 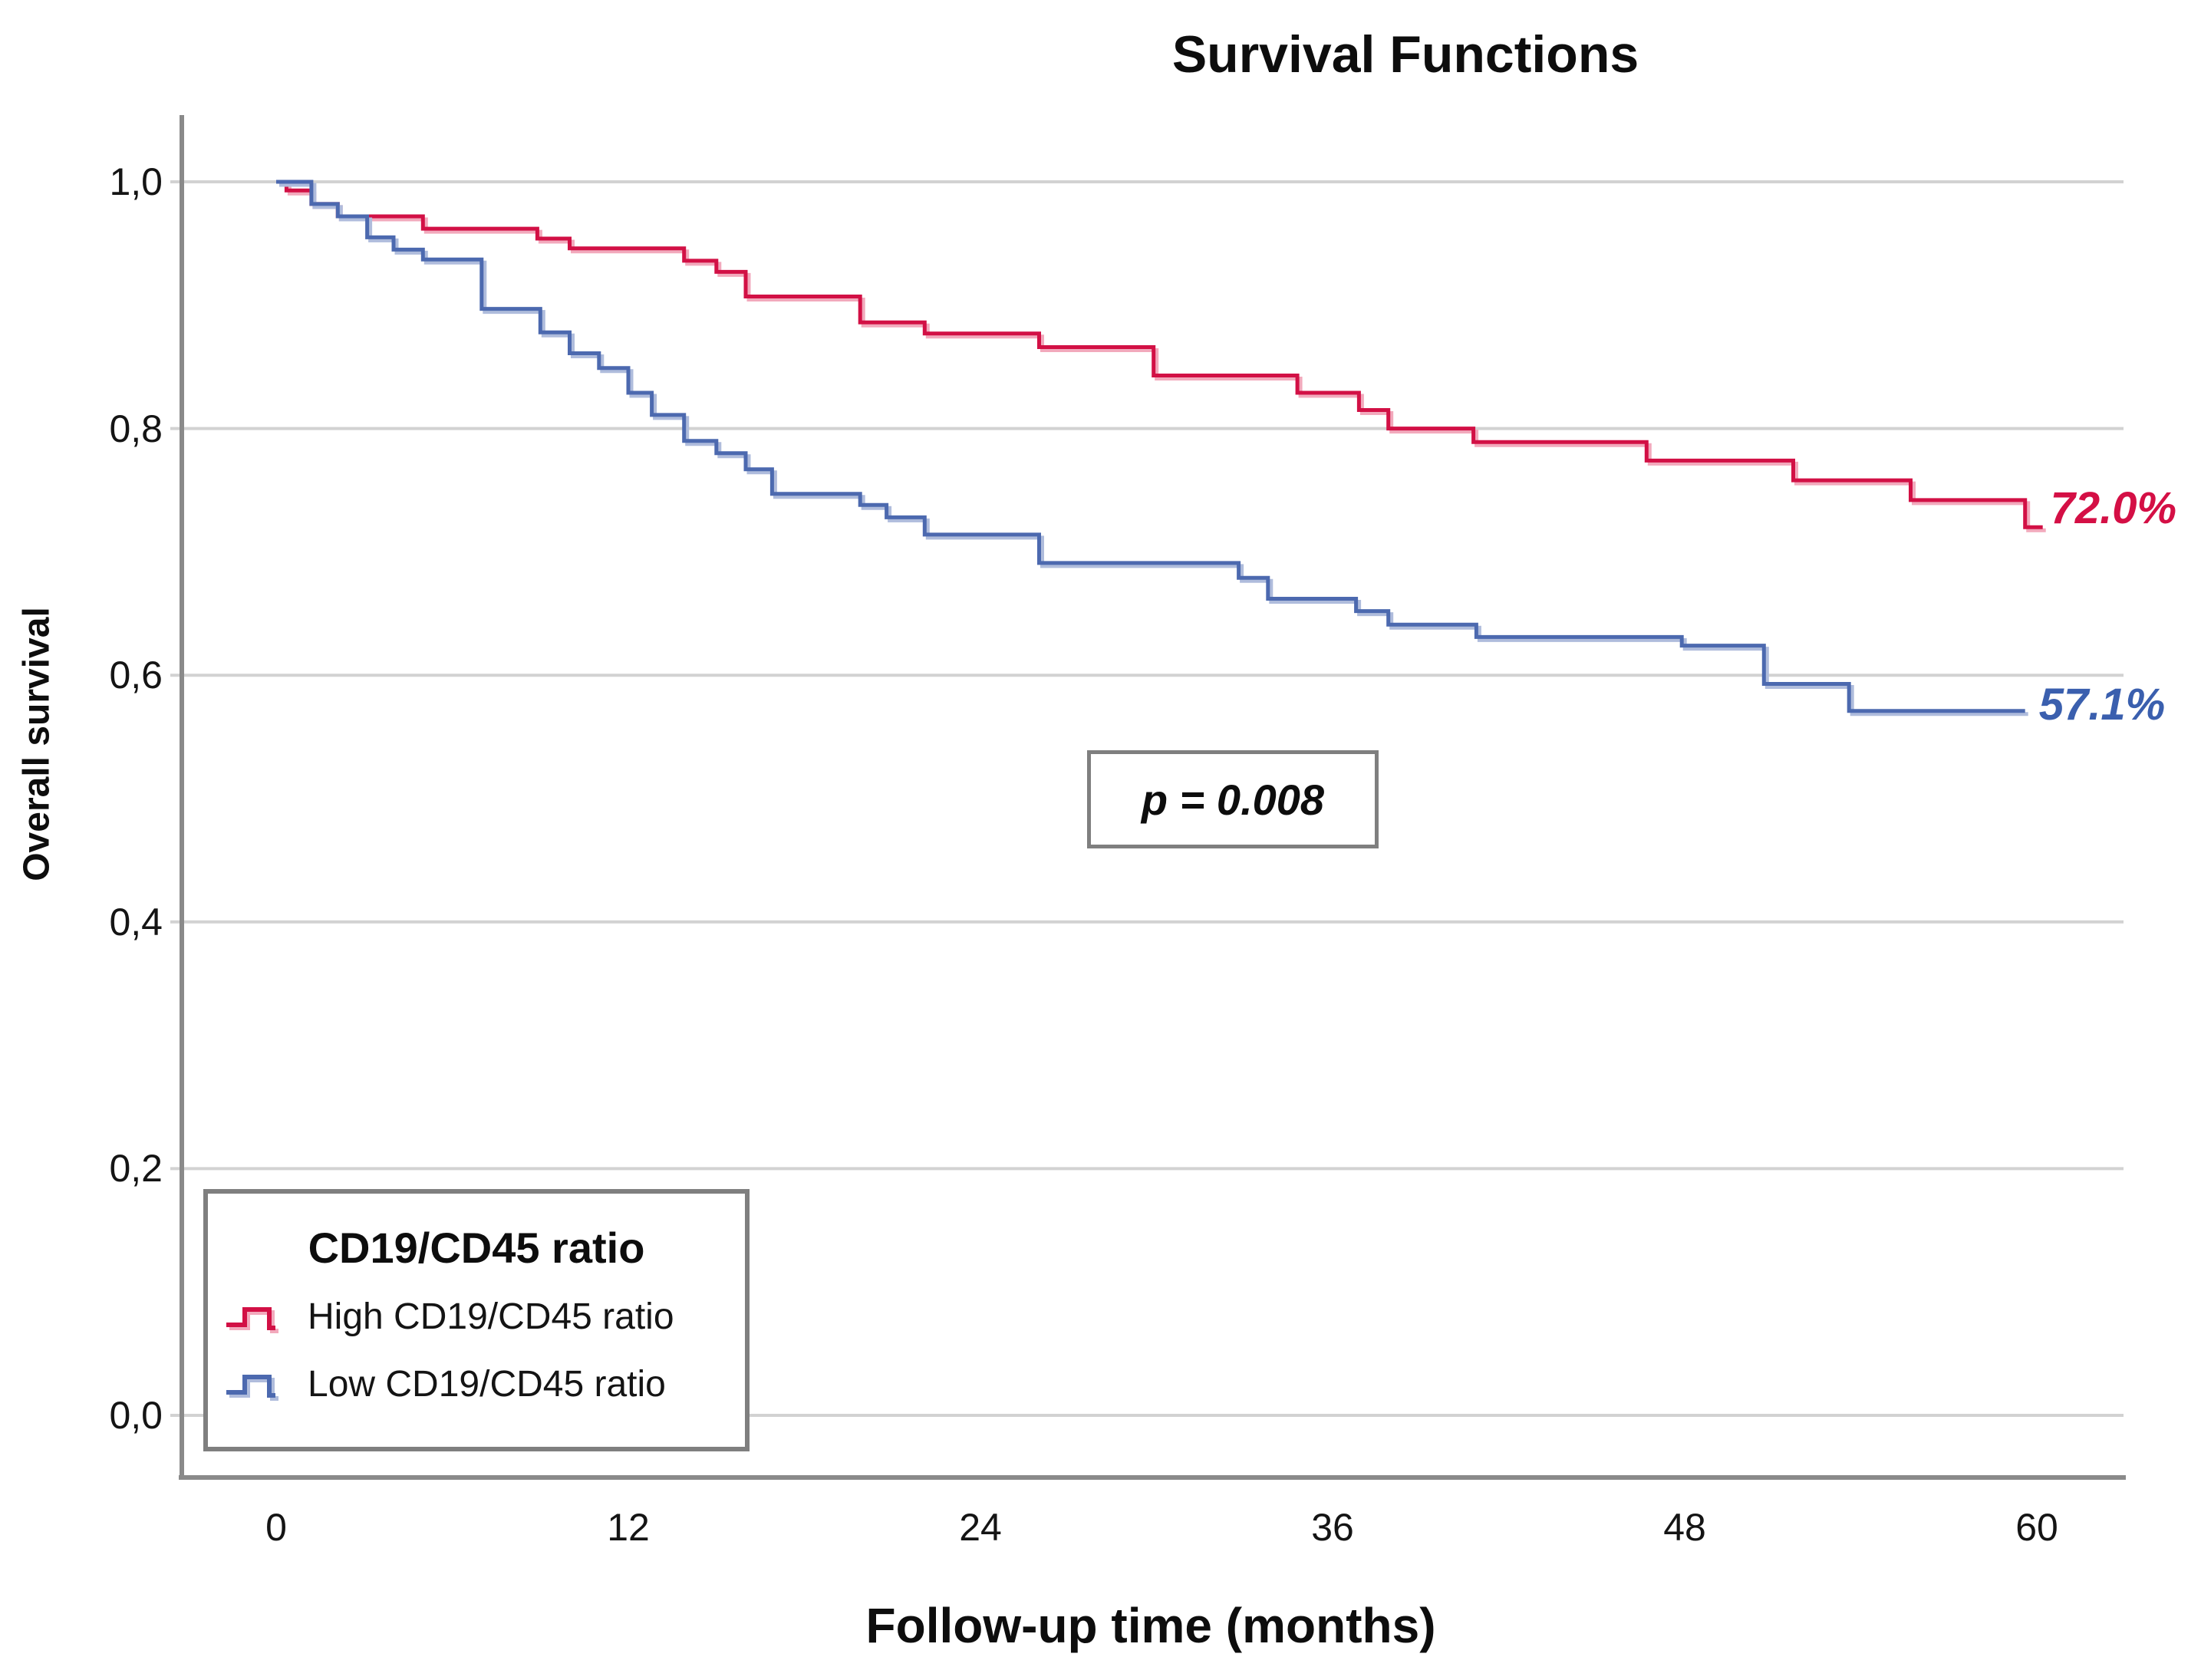 I want to click on x-axis-title: Follow-up time (months), so click(x=1150, y=1625).